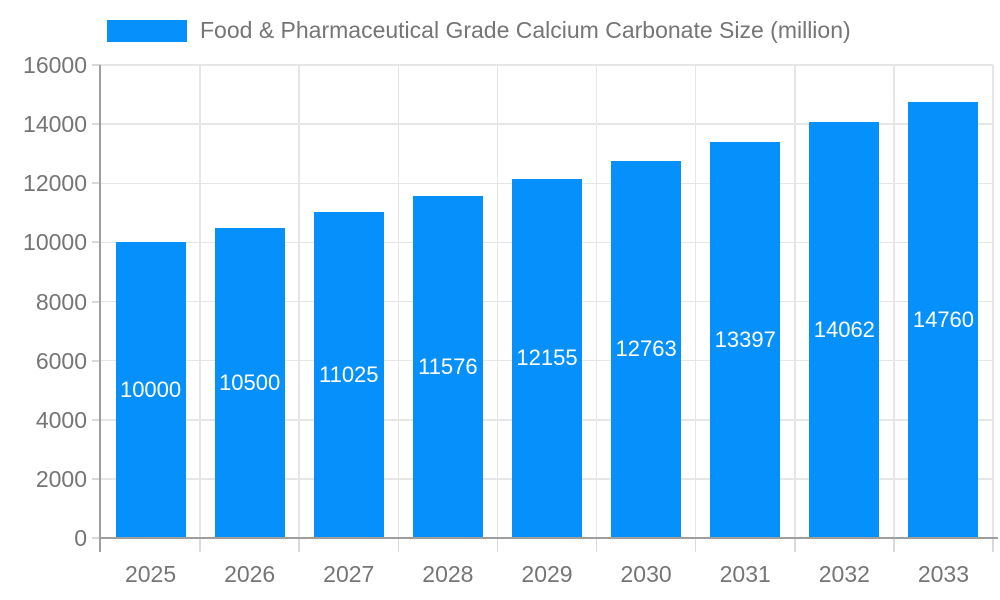 The width and height of the screenshot is (1000, 600). What do you see at coordinates (548, 538) in the screenshot?
I see `x-axis-line` at bounding box center [548, 538].